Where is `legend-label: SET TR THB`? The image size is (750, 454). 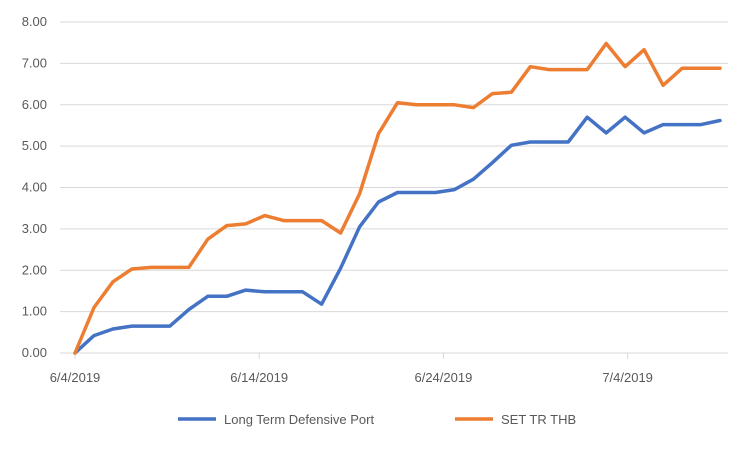 legend-label: SET TR THB is located at coordinates (538, 419).